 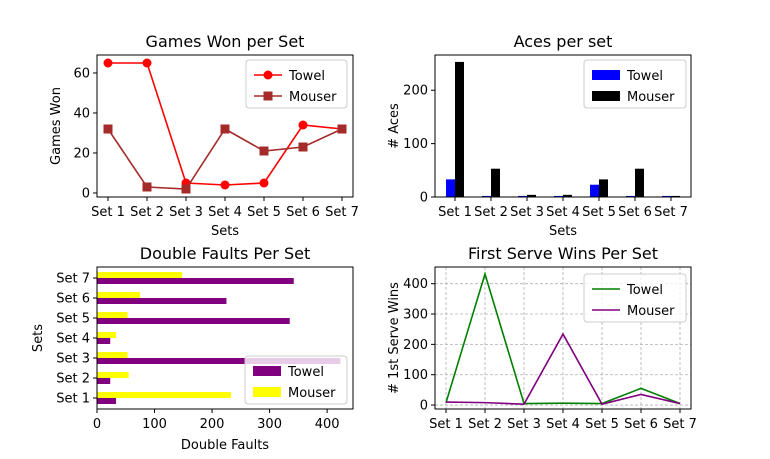 What do you see at coordinates (394, 126) in the screenshot?
I see `y-axis-label: # Aces` at bounding box center [394, 126].